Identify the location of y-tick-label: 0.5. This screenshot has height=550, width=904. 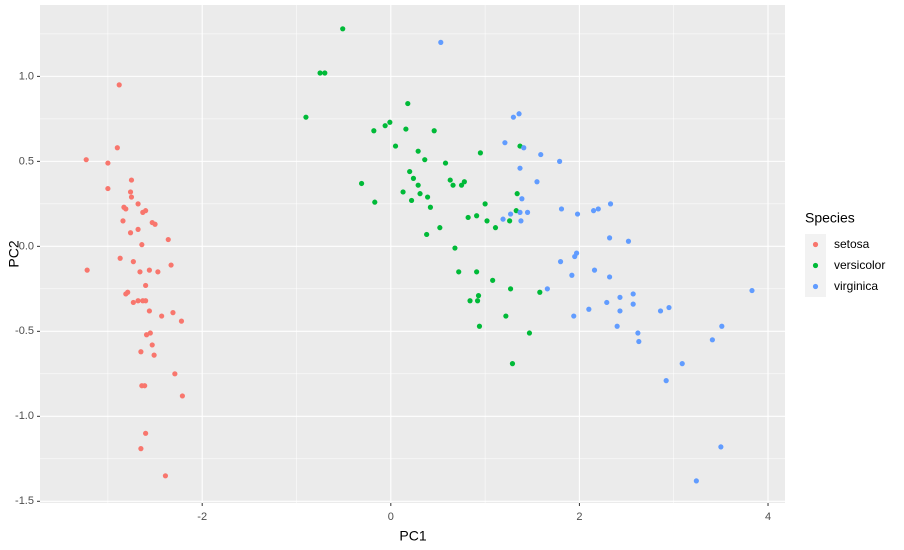
(26, 161).